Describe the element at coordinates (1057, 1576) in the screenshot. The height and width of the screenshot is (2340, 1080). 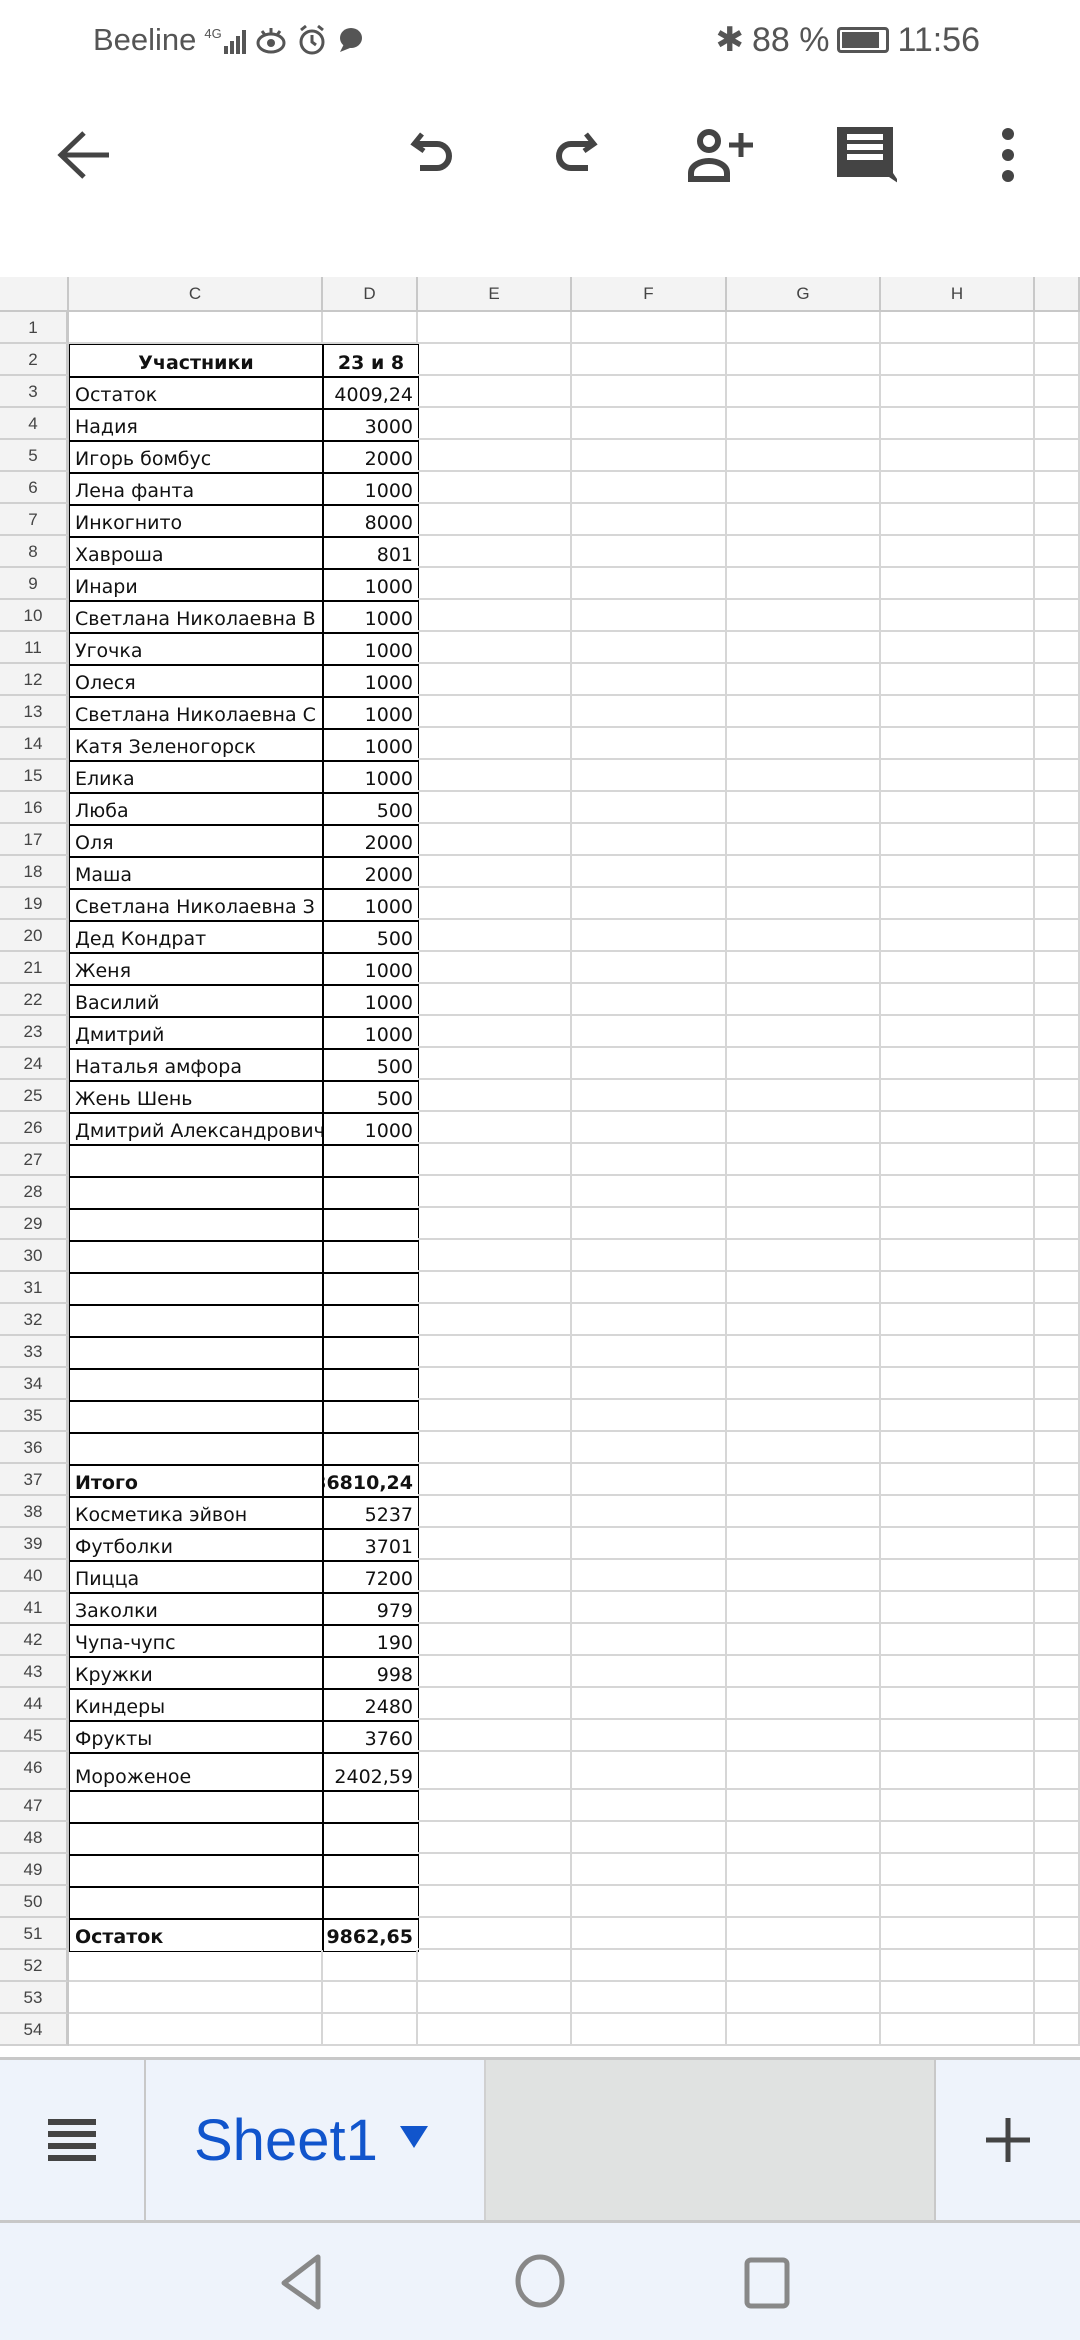
I see `cell-undefined40` at that location.